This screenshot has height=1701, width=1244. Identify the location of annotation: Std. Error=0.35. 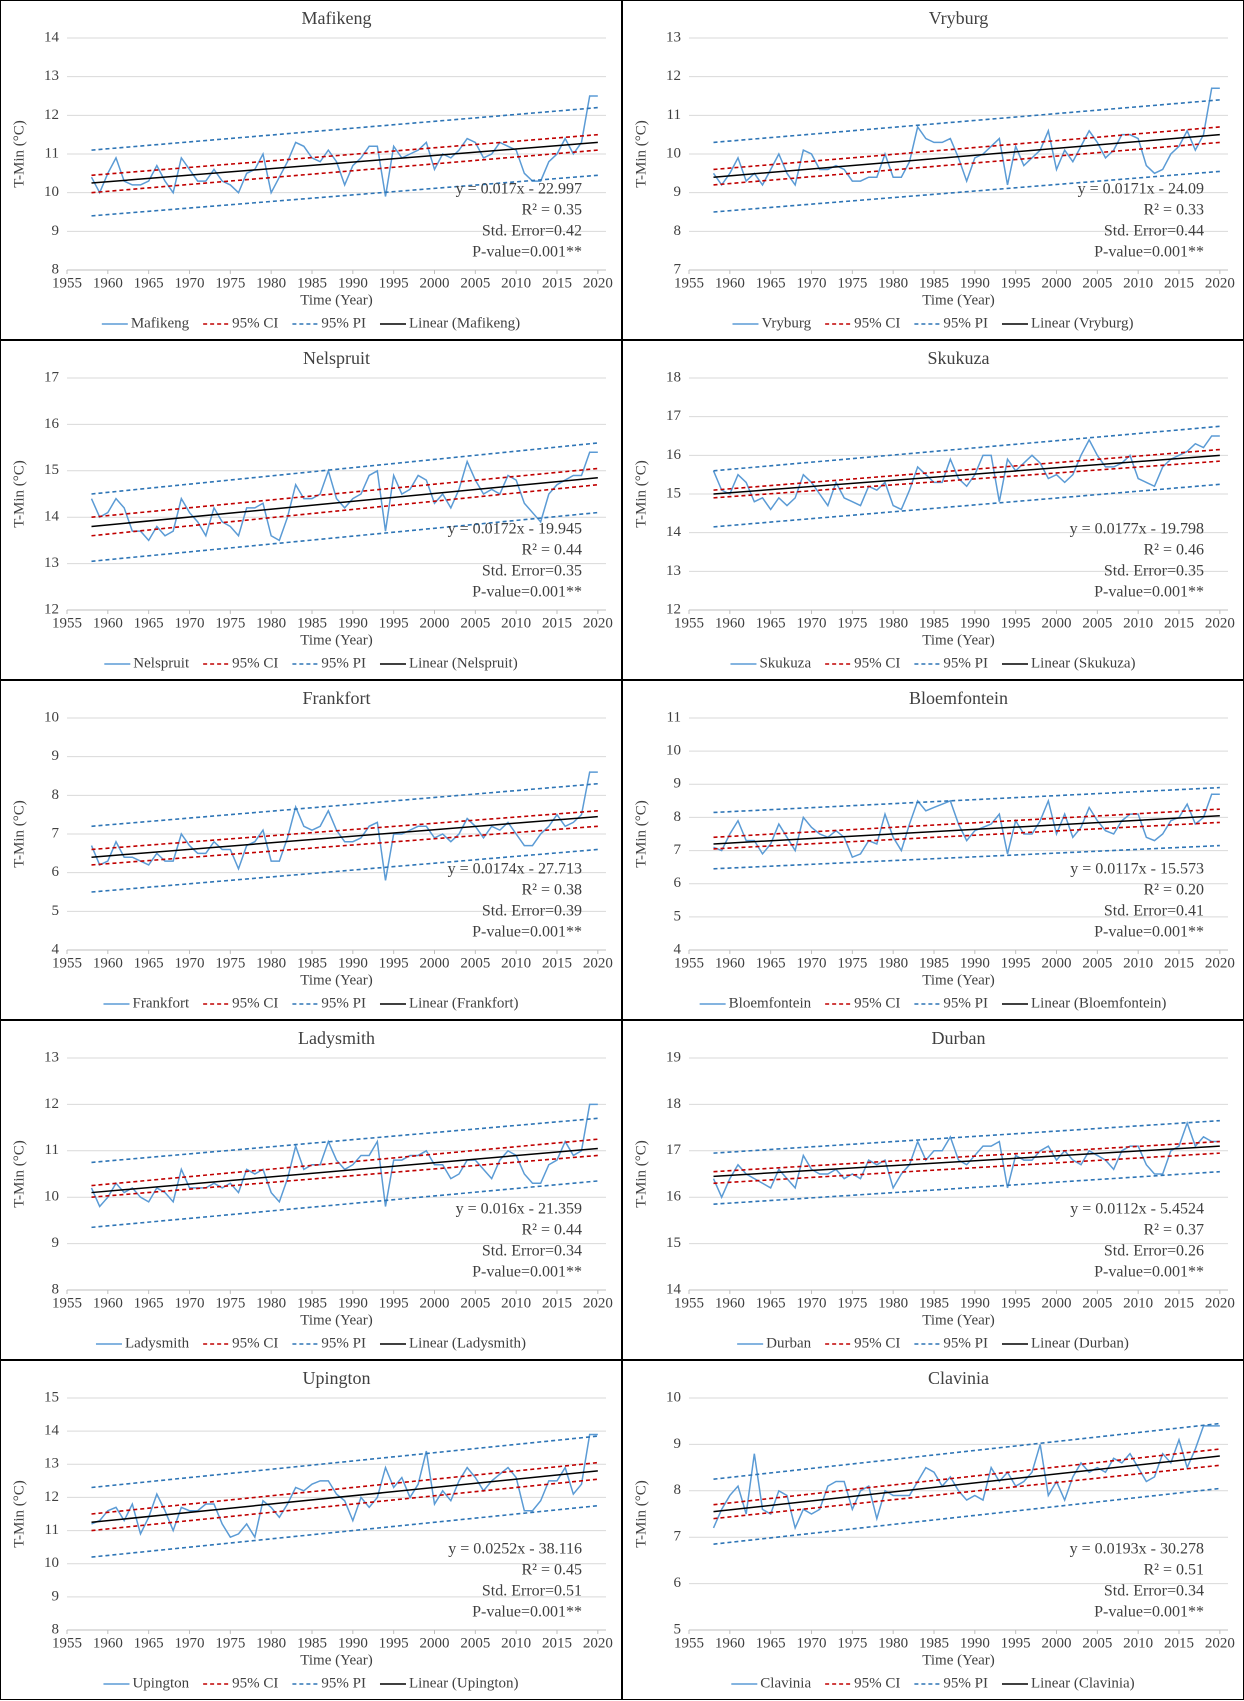
(532, 571).